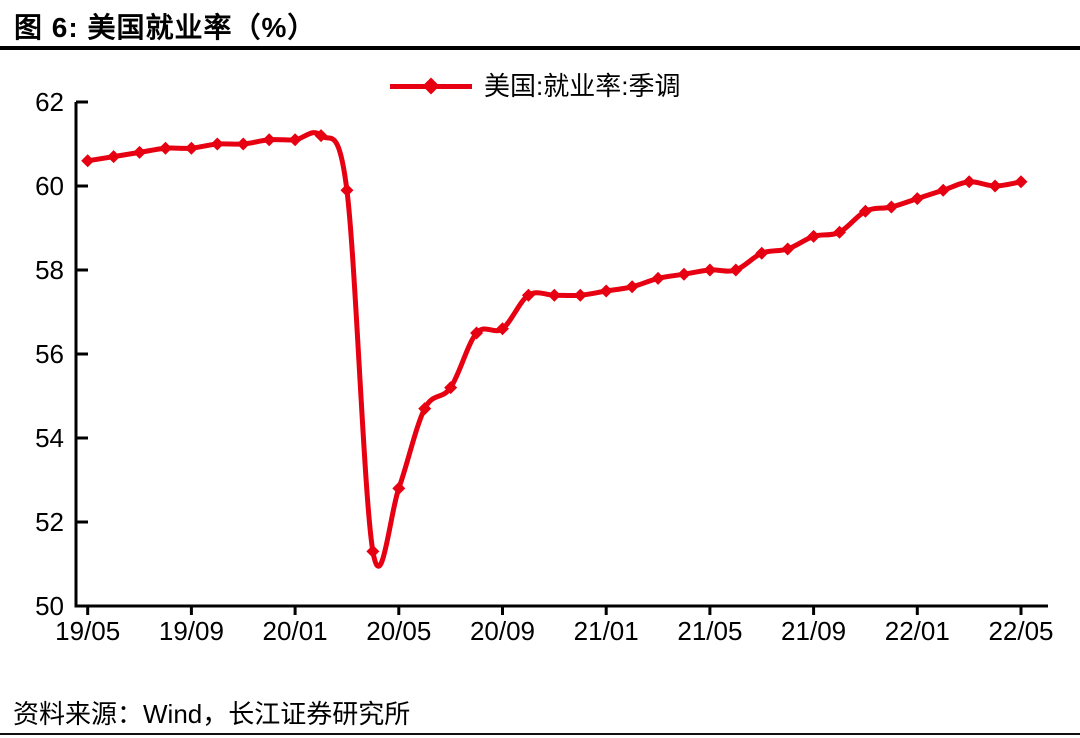 The image size is (1080, 738). Describe the element at coordinates (191, 631) in the screenshot. I see `x-tick-label: 19/09` at that location.